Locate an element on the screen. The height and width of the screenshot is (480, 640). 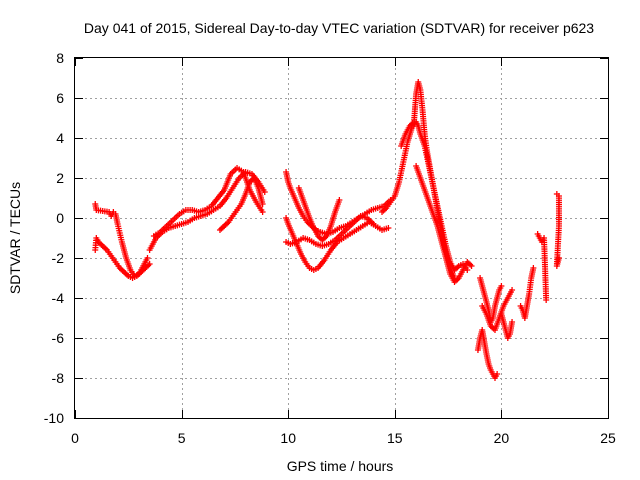
y-tick-label: 6 is located at coordinates (60, 98).